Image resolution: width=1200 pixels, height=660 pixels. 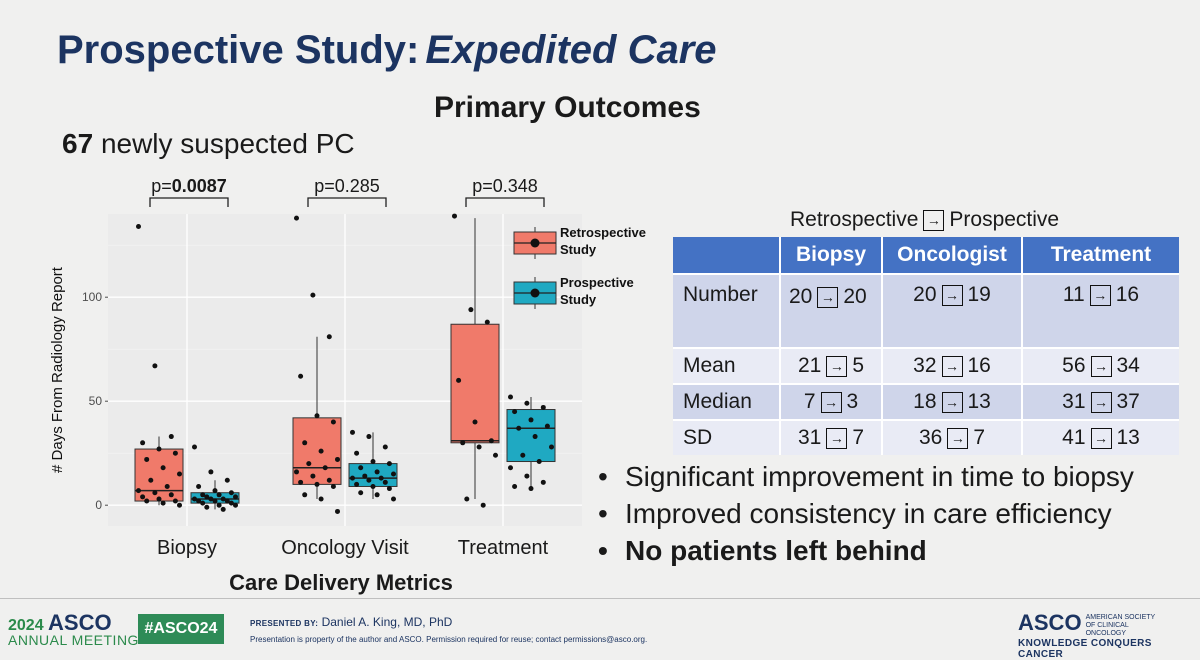 I want to click on stats-row-mean: Mean 21 → 5 32 → 16 56 → 34, so click(x=926, y=365).